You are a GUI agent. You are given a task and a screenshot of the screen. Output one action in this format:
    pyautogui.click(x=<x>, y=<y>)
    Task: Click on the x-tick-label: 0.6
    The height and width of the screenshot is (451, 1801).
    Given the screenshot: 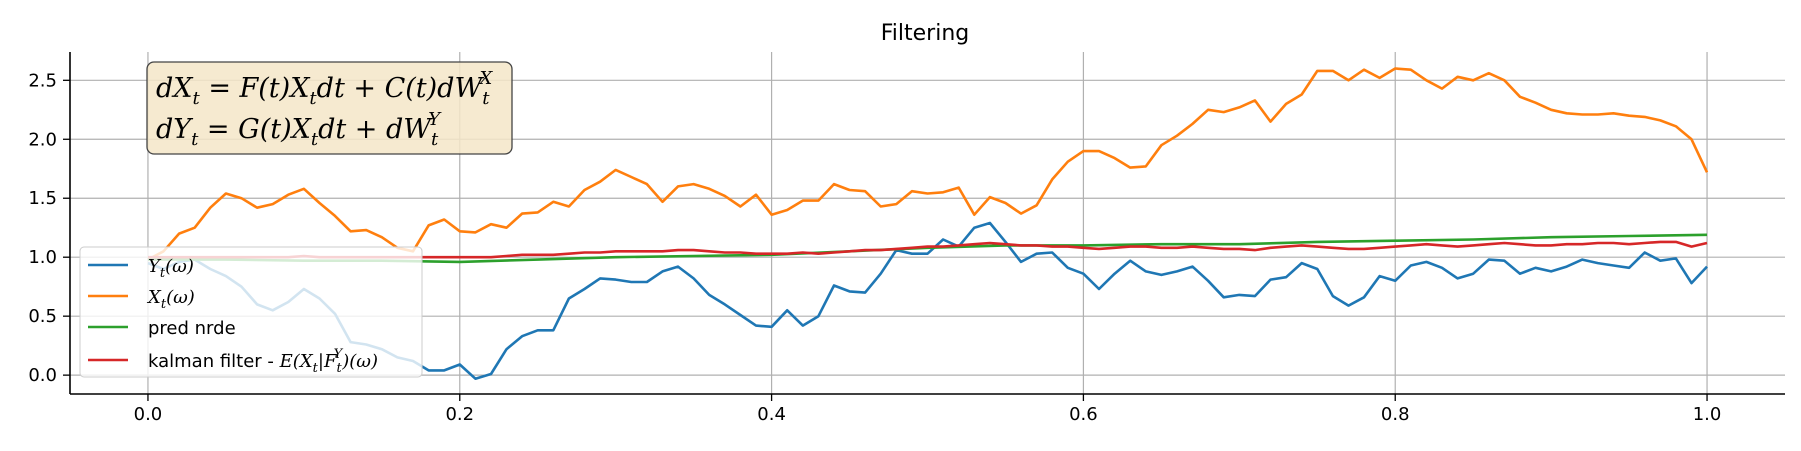 What is the action you would take?
    pyautogui.click(x=1083, y=414)
    